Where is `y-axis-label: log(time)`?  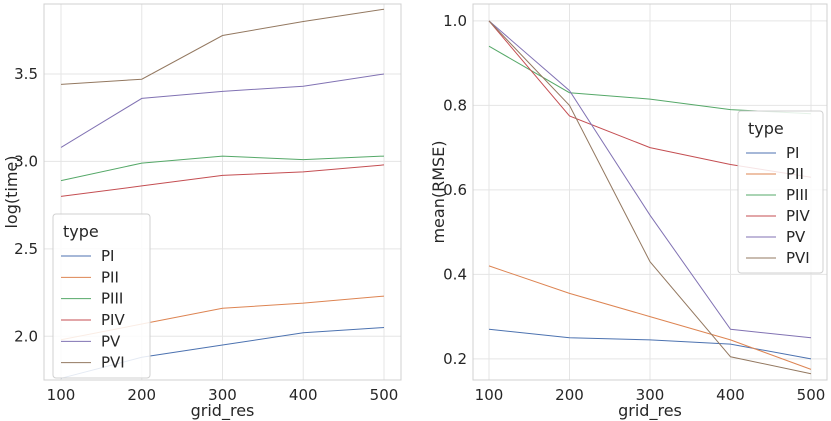 y-axis-label: log(time) is located at coordinates (11, 191).